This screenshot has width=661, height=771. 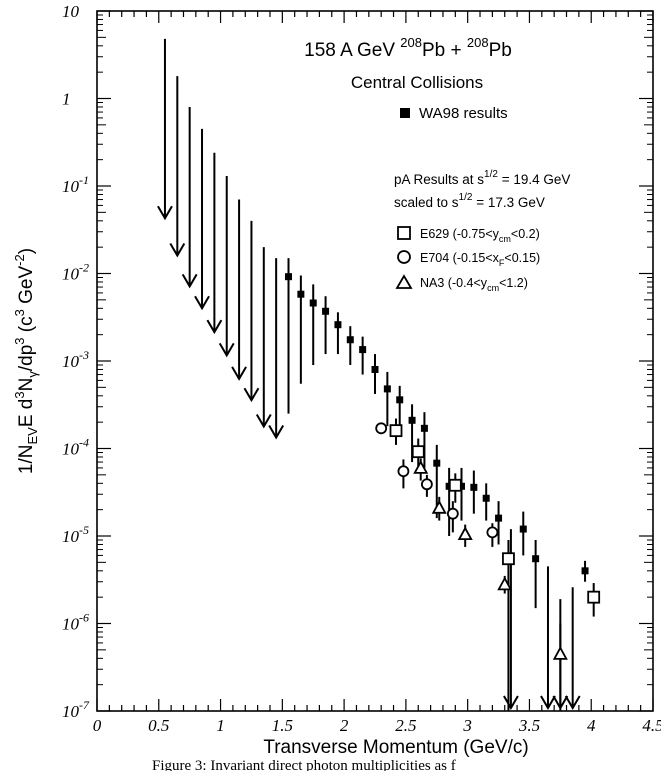 What do you see at coordinates (75, 622) in the screenshot?
I see `y-tick-label: 10⁻⁶` at bounding box center [75, 622].